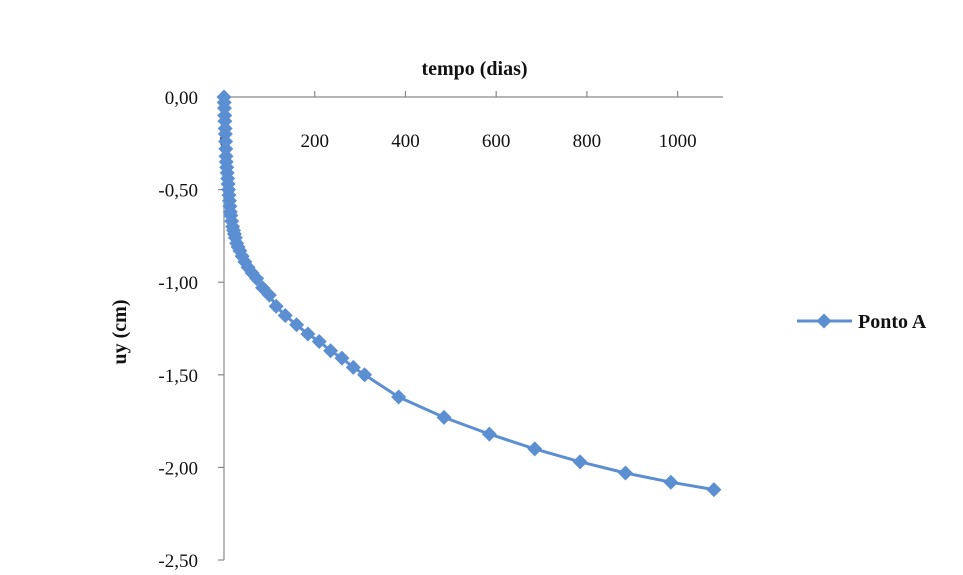 This screenshot has width=963, height=575. What do you see at coordinates (314, 141) in the screenshot?
I see `x-tick-label: 200` at bounding box center [314, 141].